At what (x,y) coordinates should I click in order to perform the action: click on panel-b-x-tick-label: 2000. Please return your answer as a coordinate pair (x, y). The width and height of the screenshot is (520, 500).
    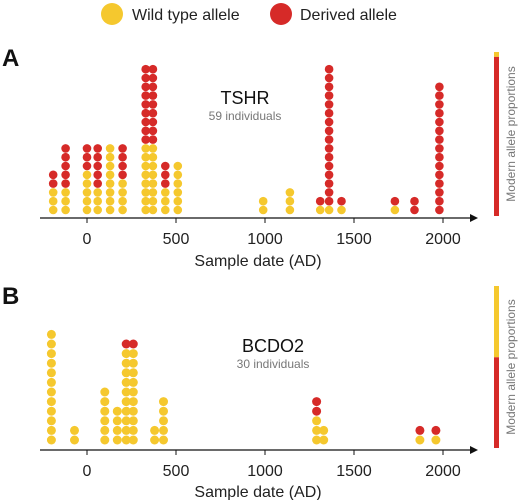
    Looking at the image, I should click on (443, 471).